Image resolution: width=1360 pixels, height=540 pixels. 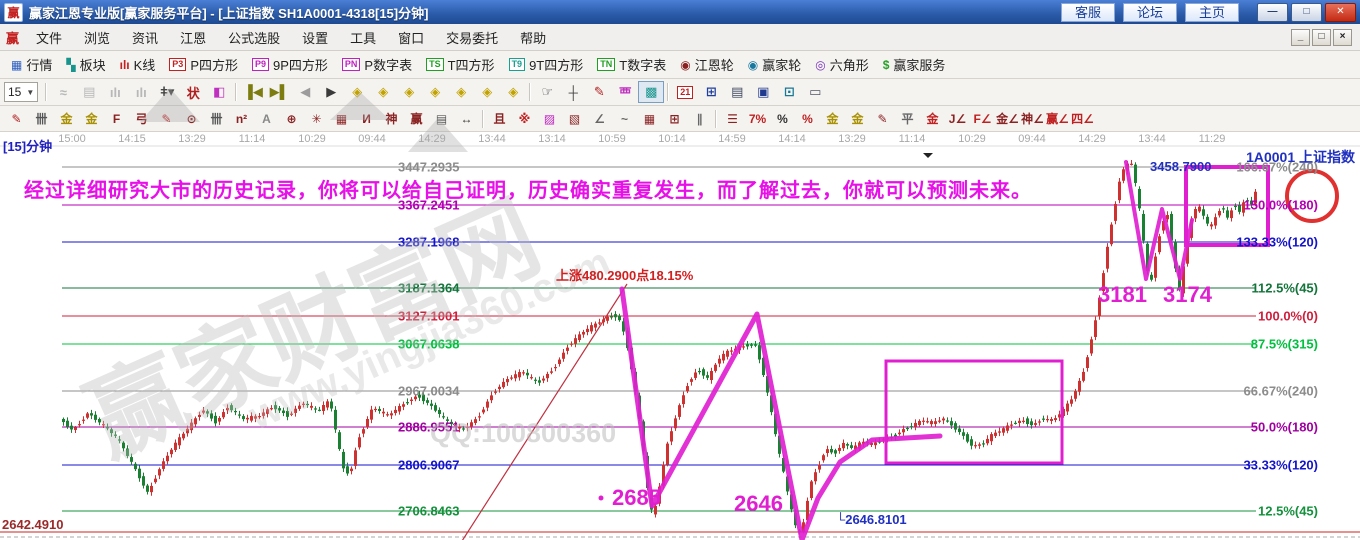 I want to click on menu-item-帮助: 帮助, so click(x=533, y=38).